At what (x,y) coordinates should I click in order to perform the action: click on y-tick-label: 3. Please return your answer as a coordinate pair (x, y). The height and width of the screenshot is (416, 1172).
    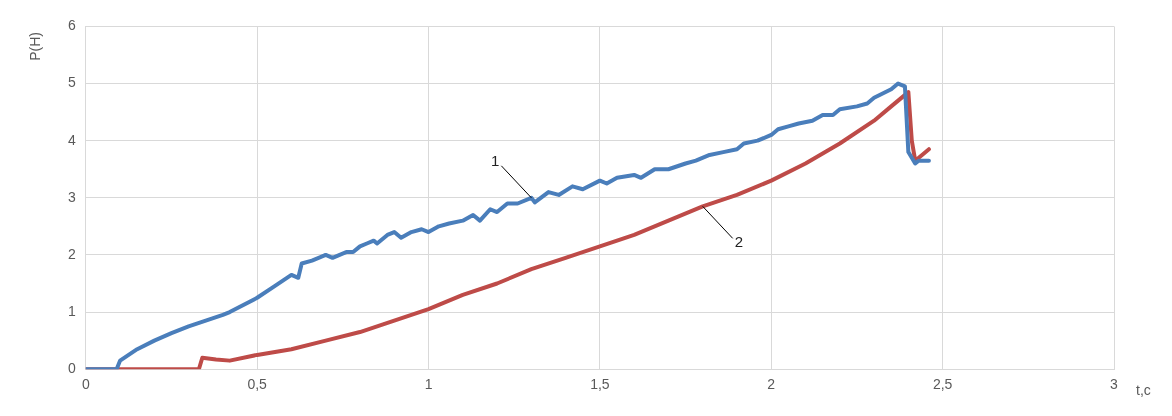
    Looking at the image, I should click on (71, 196).